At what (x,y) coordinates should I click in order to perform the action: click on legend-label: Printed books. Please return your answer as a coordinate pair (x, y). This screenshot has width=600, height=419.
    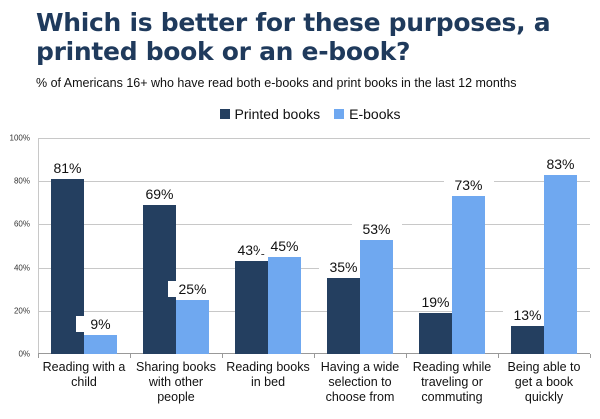
    Looking at the image, I should click on (277, 114).